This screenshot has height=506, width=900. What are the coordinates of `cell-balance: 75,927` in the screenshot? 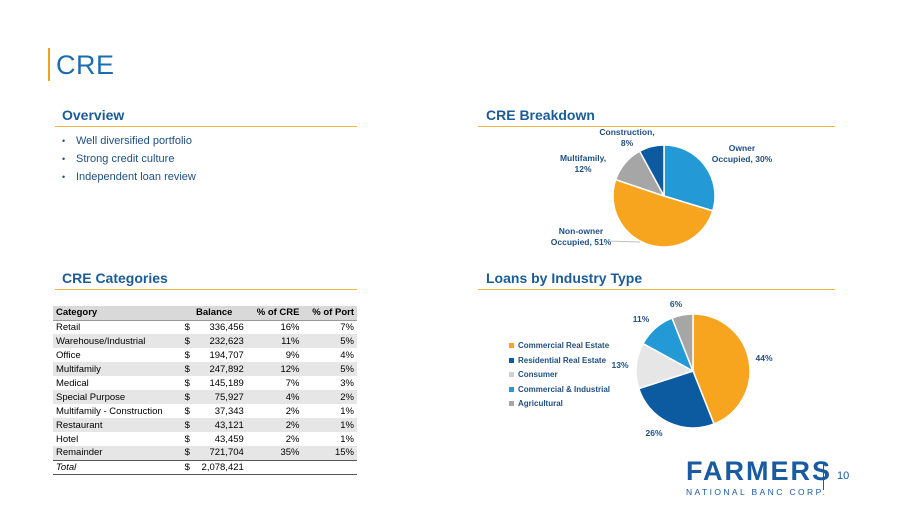 It's located at (219, 397).